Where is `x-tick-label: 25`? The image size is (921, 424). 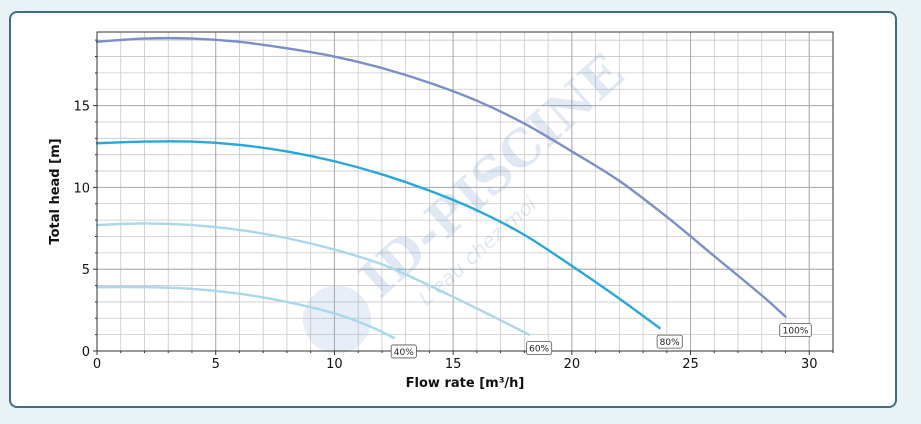
x-tick-label: 25 is located at coordinates (690, 364).